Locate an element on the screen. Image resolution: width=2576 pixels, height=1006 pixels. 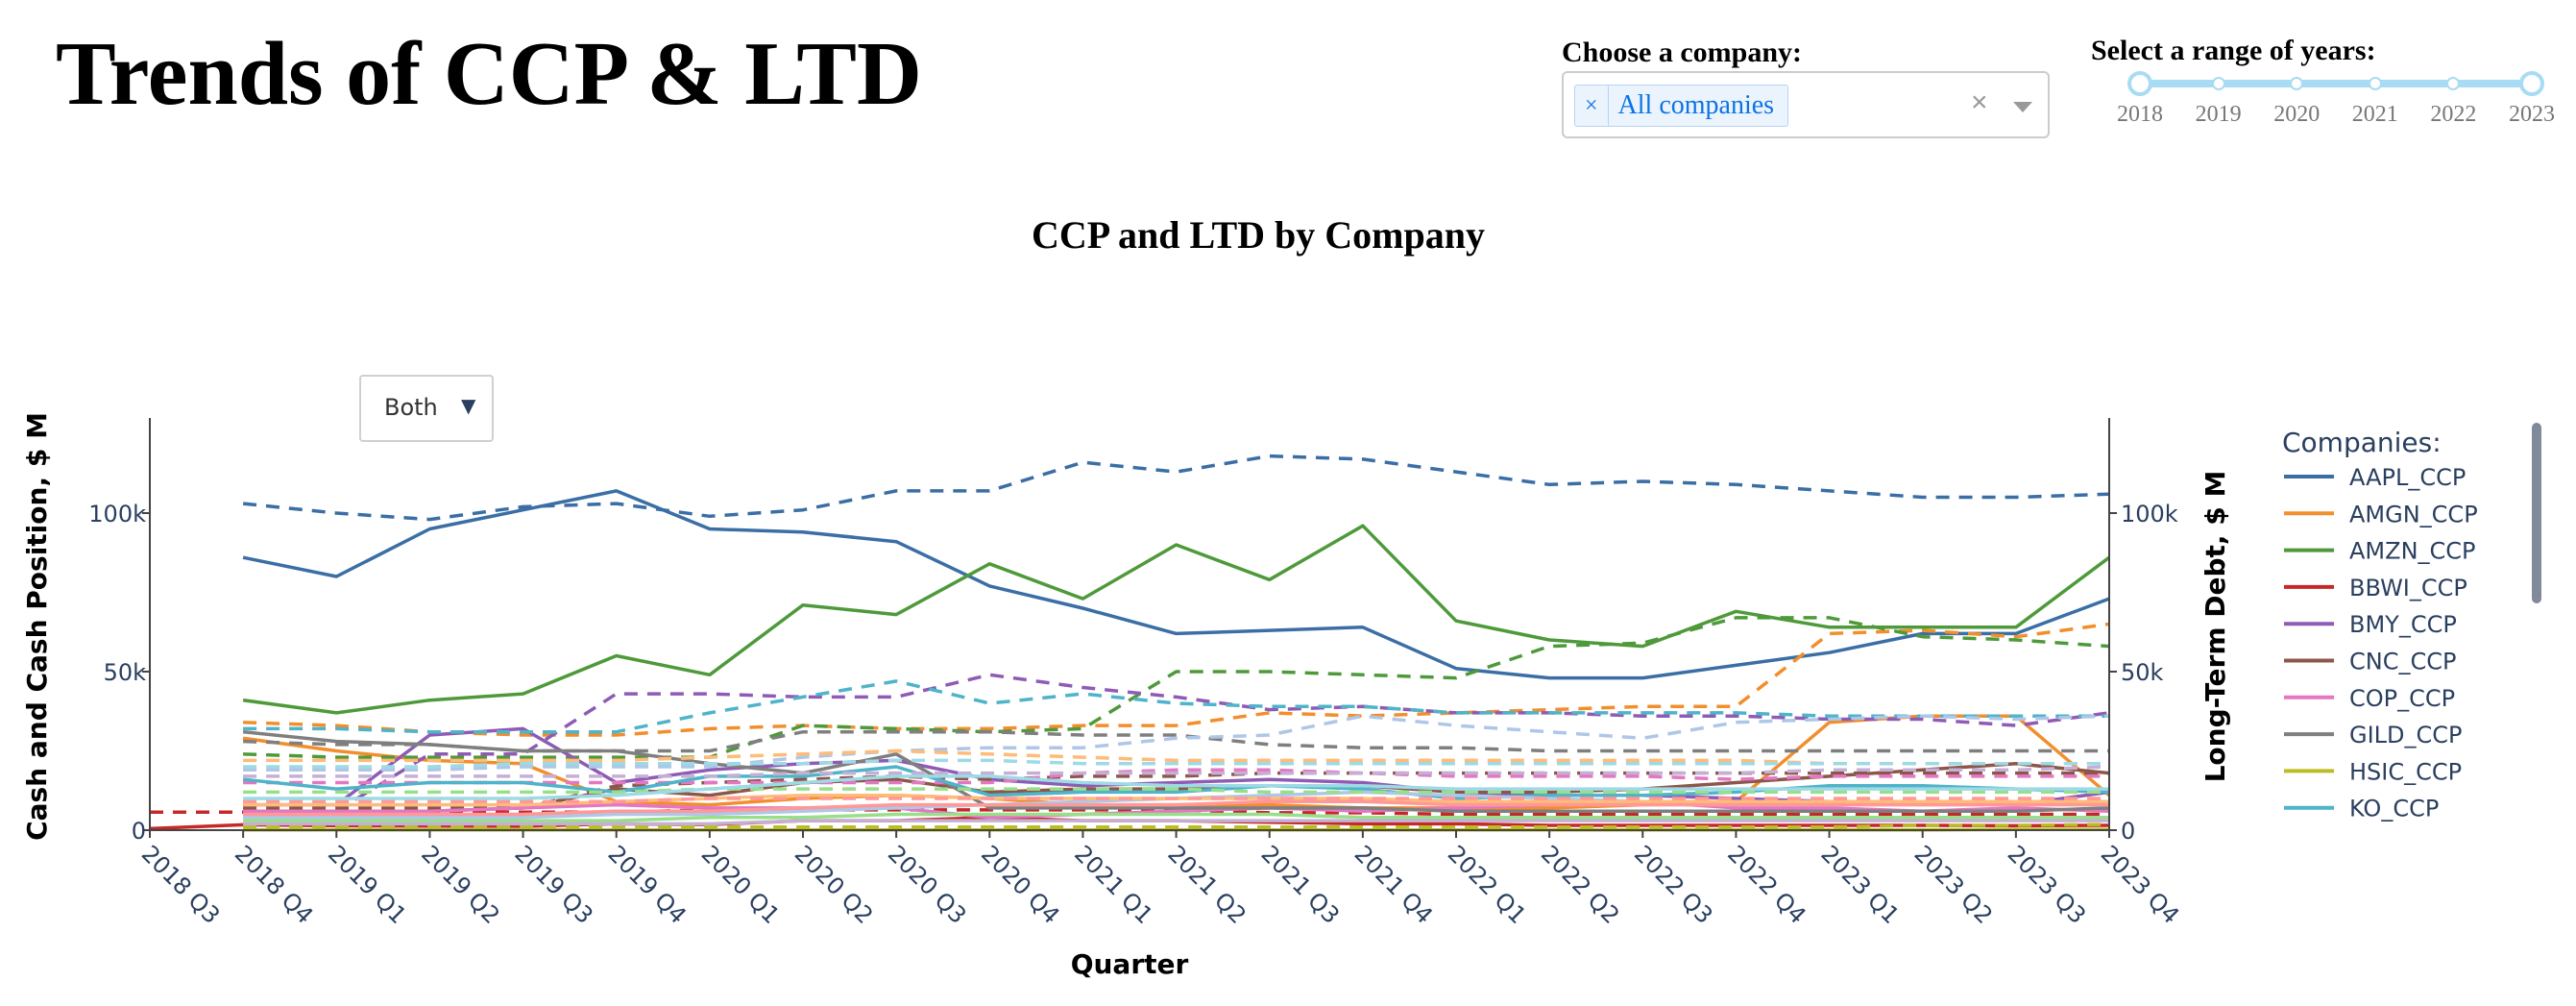
slider-mark: 2023 is located at coordinates (2532, 114).